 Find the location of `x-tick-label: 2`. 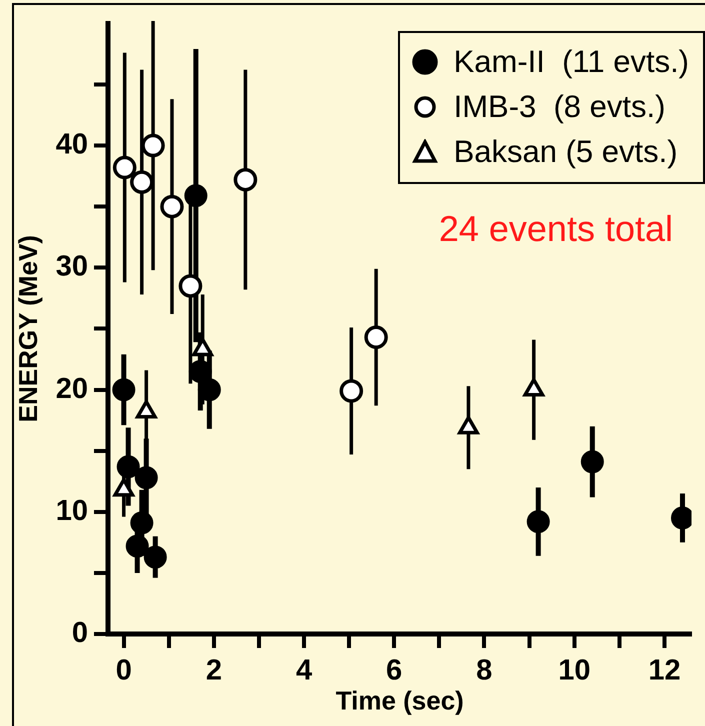

x-tick-label: 2 is located at coordinates (214, 670).